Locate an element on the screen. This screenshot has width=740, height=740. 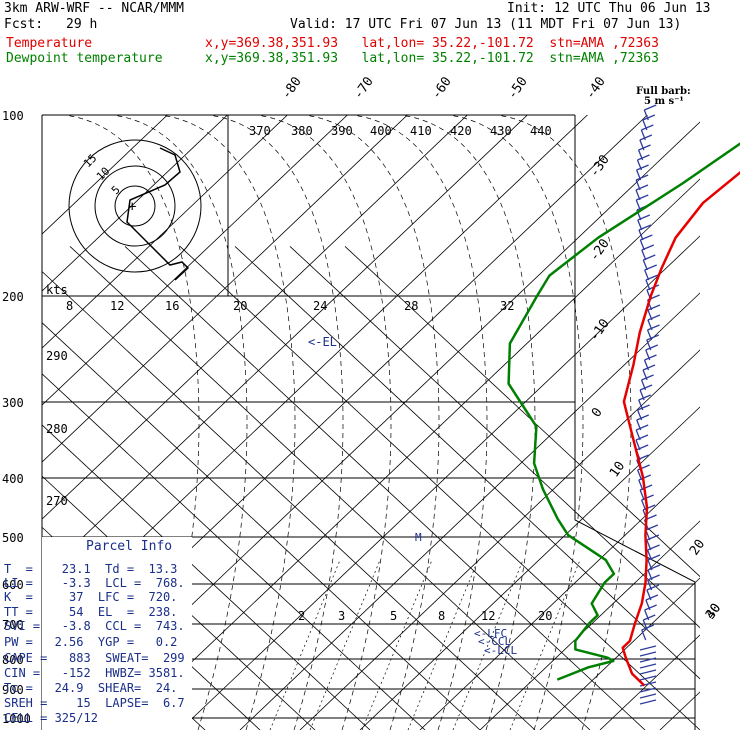
isotherm-label: 20 is located at coordinates (697, 547).